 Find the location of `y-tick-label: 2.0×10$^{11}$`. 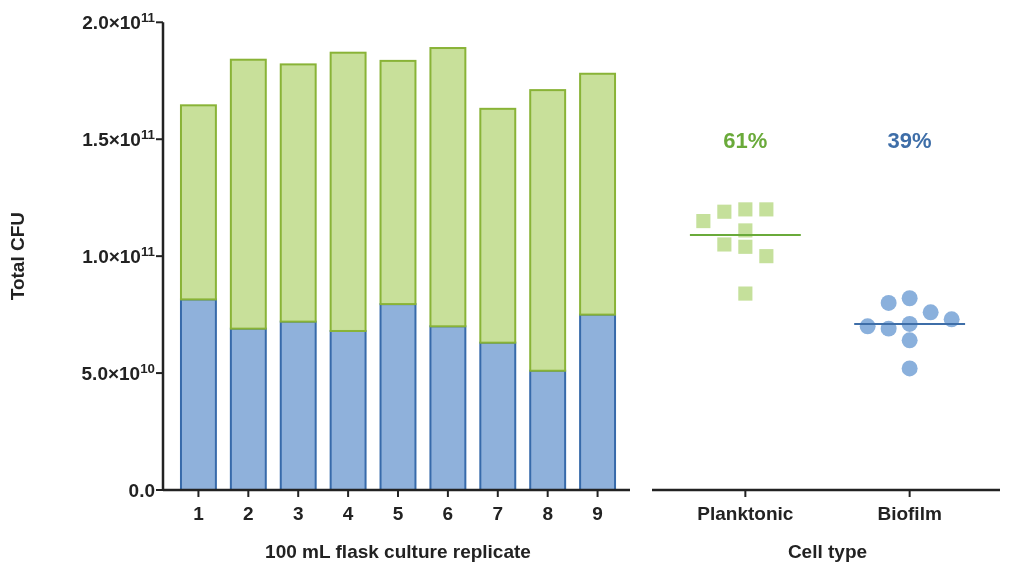

y-tick-label: 2.0×10$^{11}$ is located at coordinates (119, 21).